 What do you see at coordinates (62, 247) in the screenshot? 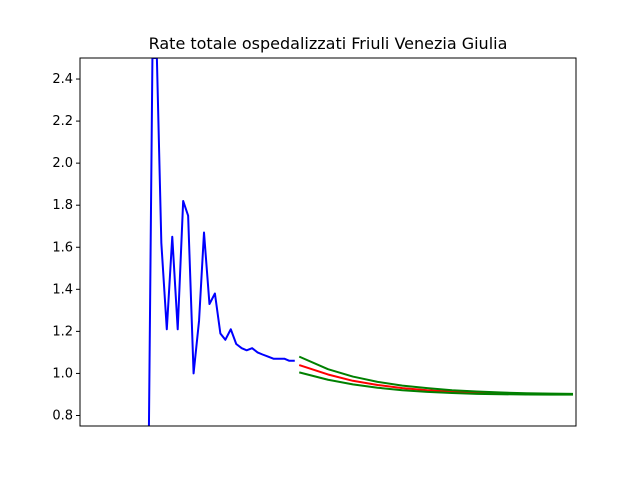
I see `y-tick-label: 1.6` at bounding box center [62, 247].